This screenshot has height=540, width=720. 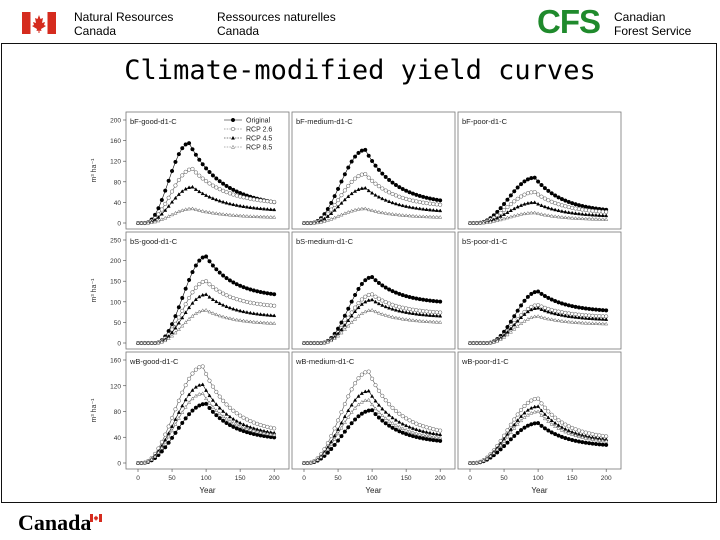 What do you see at coordinates (569, 21) in the screenshot?
I see `cfs-logo: CFS` at bounding box center [569, 21].